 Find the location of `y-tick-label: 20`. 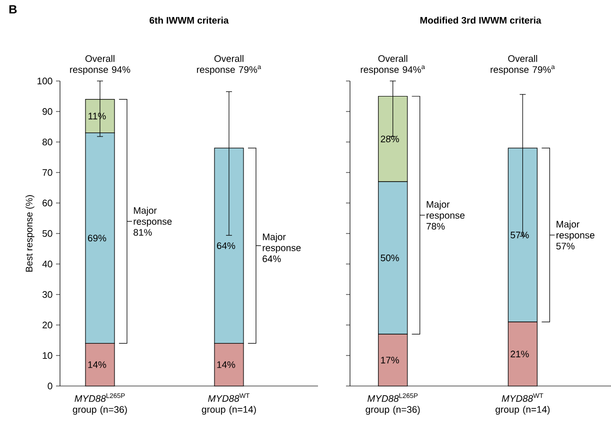

y-tick-label: 20 is located at coordinates (47, 325).